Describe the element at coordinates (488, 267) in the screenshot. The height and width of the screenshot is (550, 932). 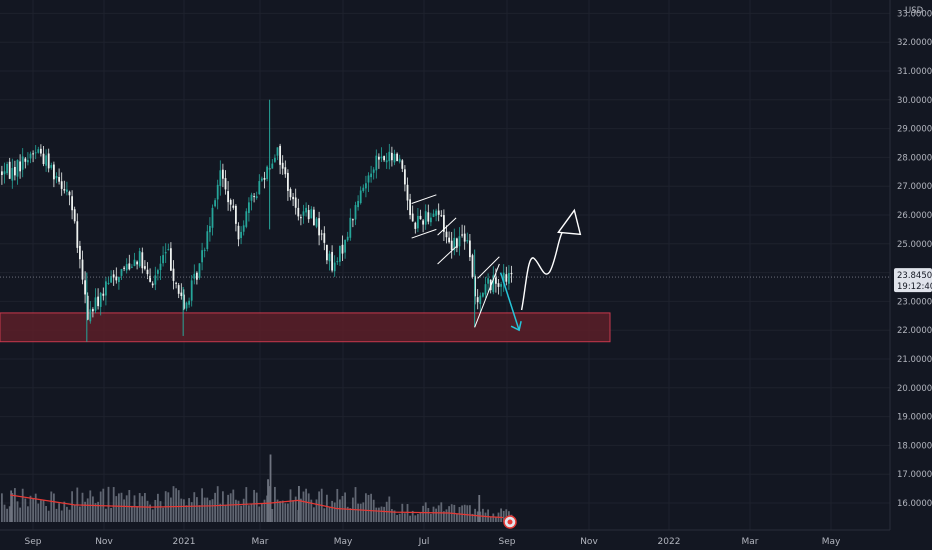
I see `wedge-upper-line` at that location.